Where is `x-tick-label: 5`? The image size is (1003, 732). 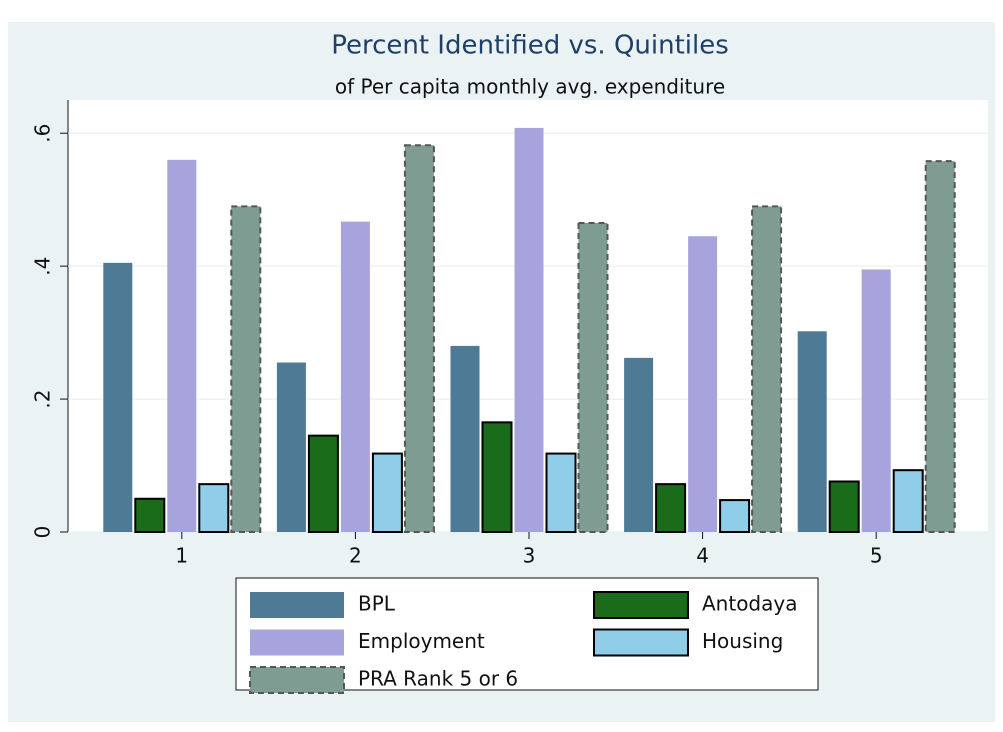
x-tick-label: 5 is located at coordinates (876, 556).